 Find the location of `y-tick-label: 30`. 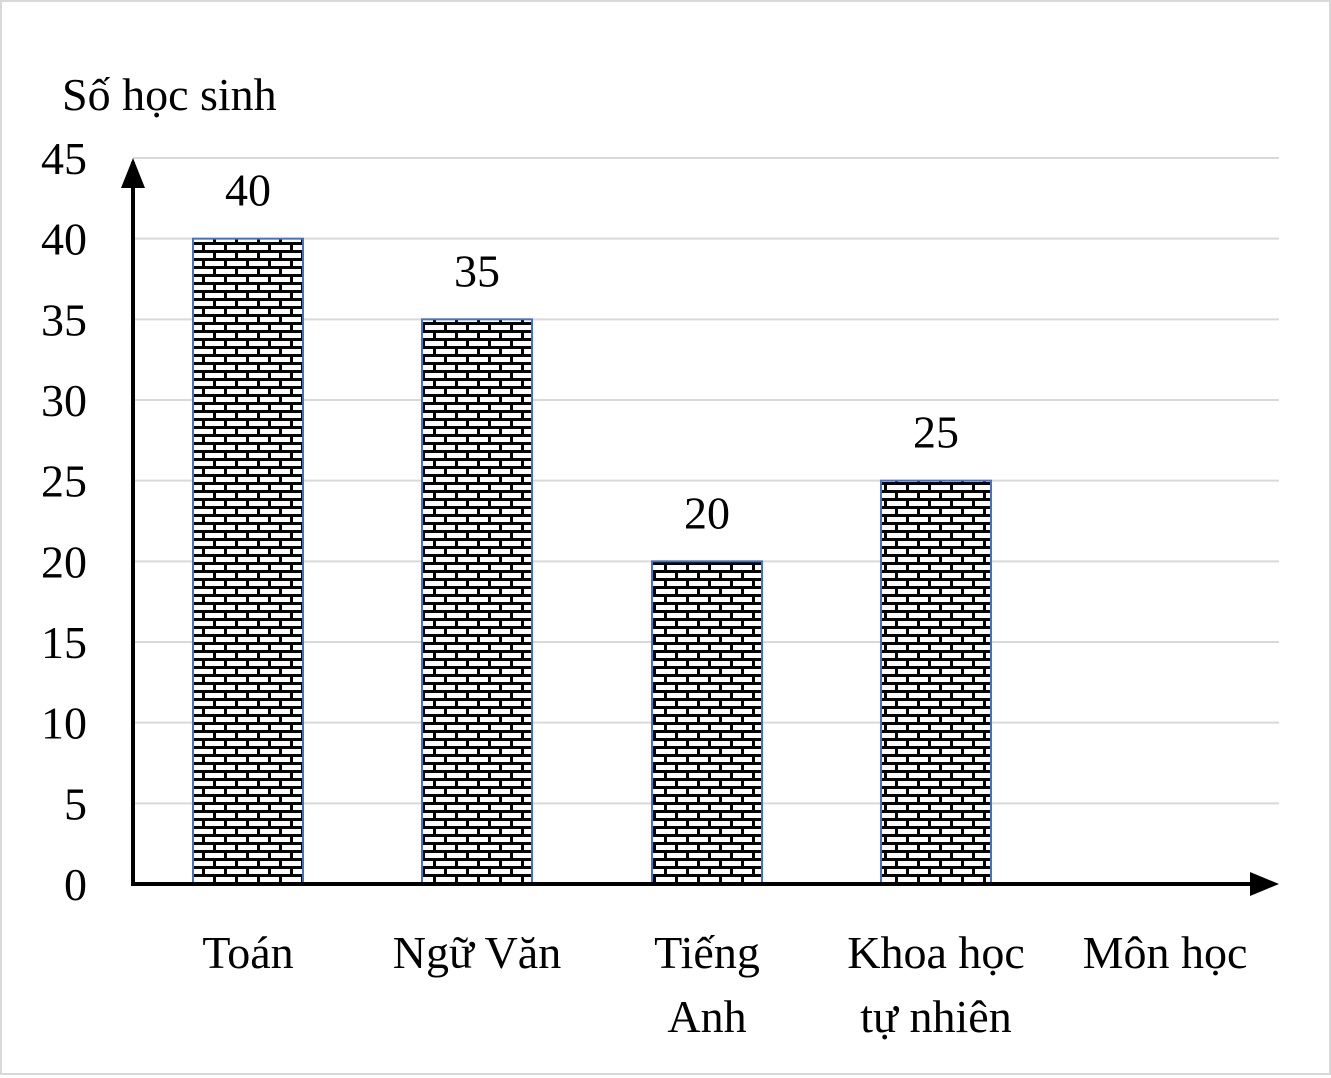

y-tick-label: 30 is located at coordinates (64, 400).